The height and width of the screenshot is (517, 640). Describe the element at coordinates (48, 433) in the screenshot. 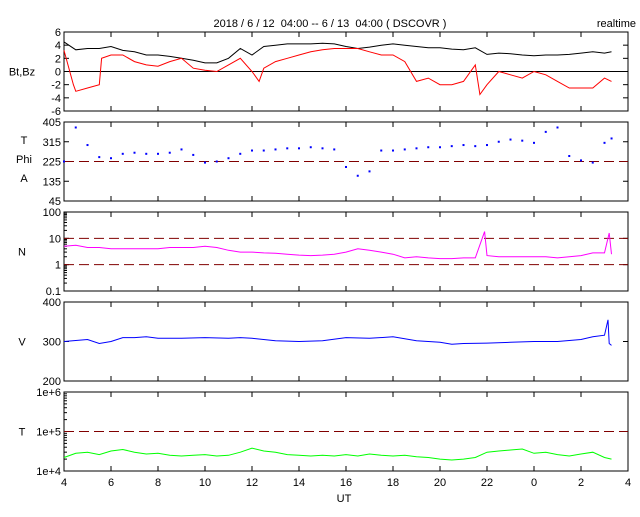

I see `y-tick-label: 1e+5` at that location.